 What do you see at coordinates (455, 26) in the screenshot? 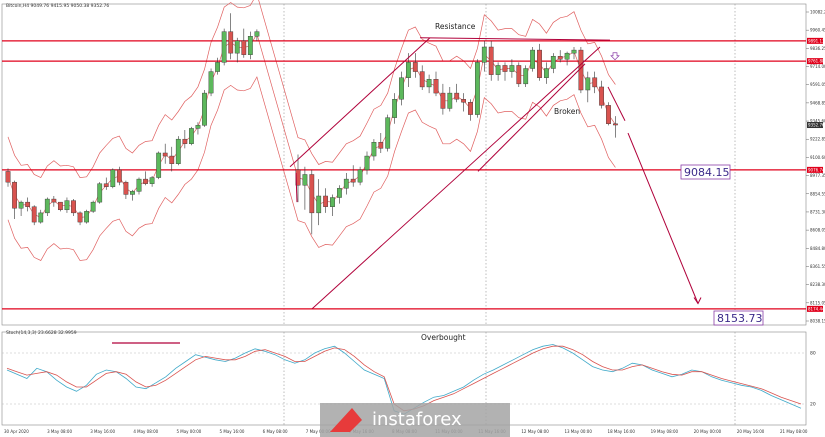
I see `annotation-resistance: Resistance` at bounding box center [455, 26].